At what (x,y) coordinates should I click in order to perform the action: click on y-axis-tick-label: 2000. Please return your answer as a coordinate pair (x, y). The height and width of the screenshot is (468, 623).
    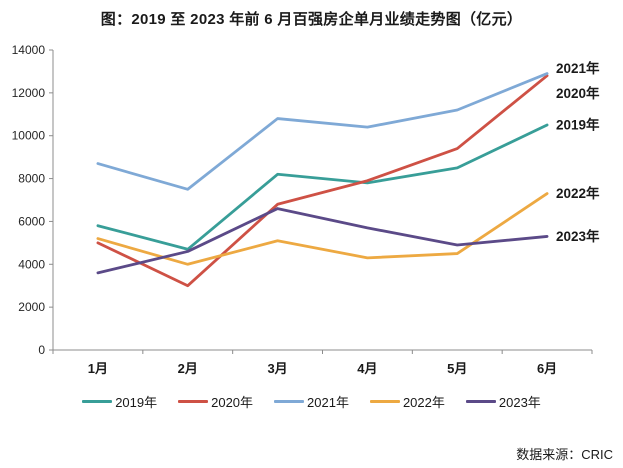
    Looking at the image, I should click on (31, 307).